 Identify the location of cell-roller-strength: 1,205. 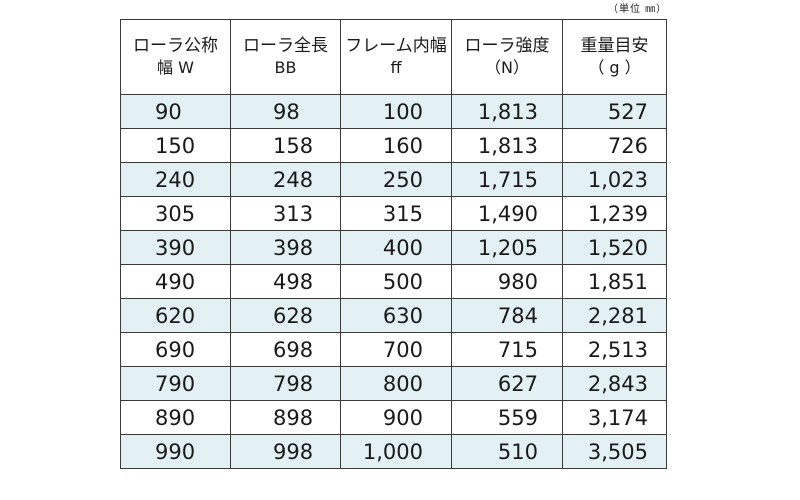
(507, 247).